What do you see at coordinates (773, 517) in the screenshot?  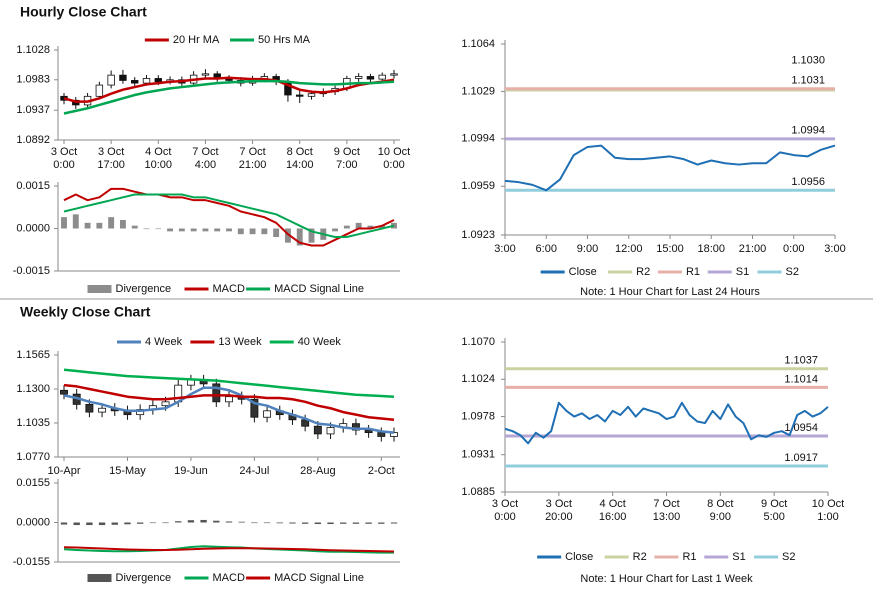 I see `x-tick-label: 5:00` at bounding box center [773, 517].